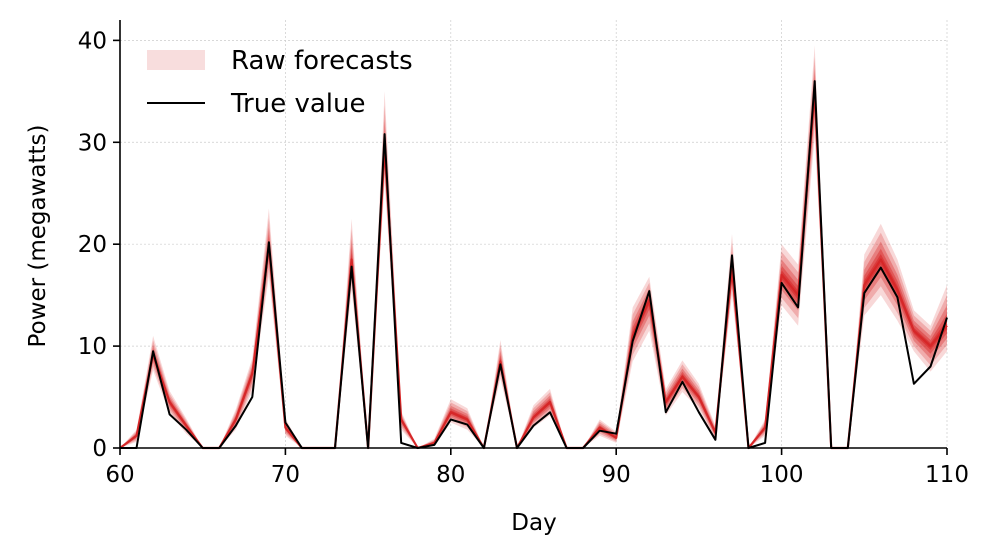  What do you see at coordinates (322, 61) in the screenshot?
I see `legend-label-forecast: Raw forecasts` at bounding box center [322, 61].